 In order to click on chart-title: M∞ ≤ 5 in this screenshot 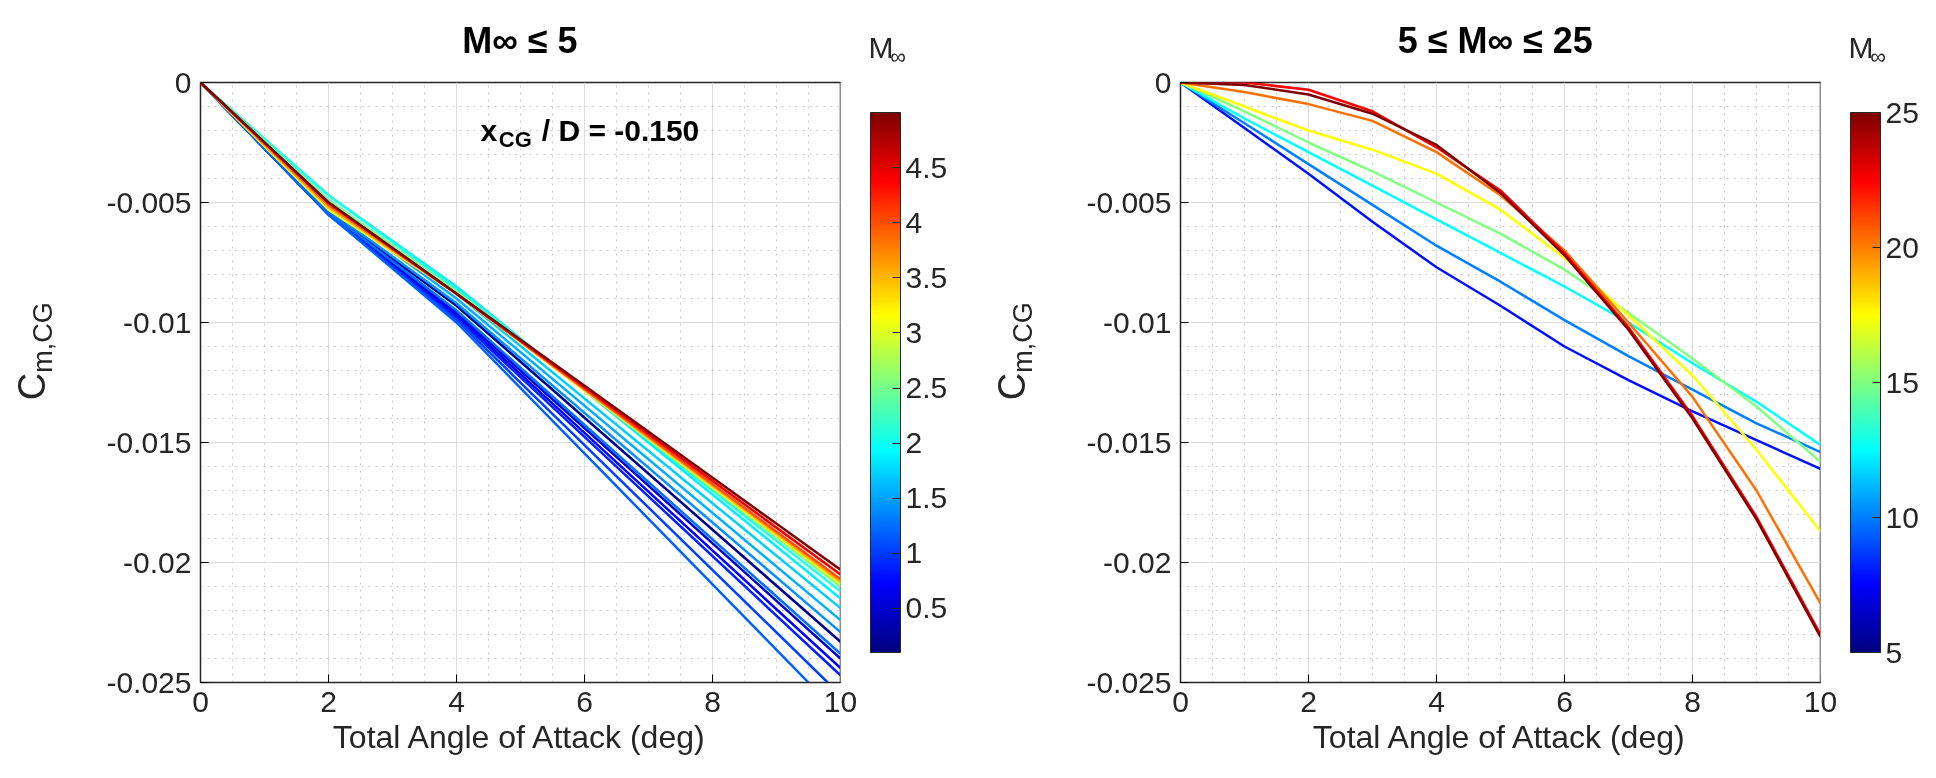, I will do `click(520, 40)`.